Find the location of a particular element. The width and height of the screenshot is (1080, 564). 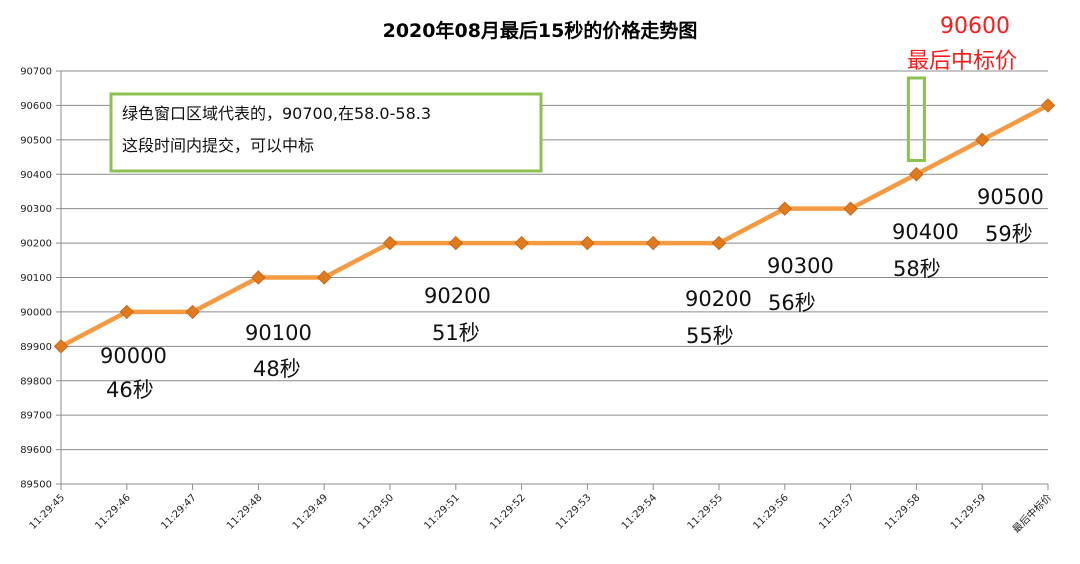

x-tick-label: 11:29:57 is located at coordinates (837, 512).